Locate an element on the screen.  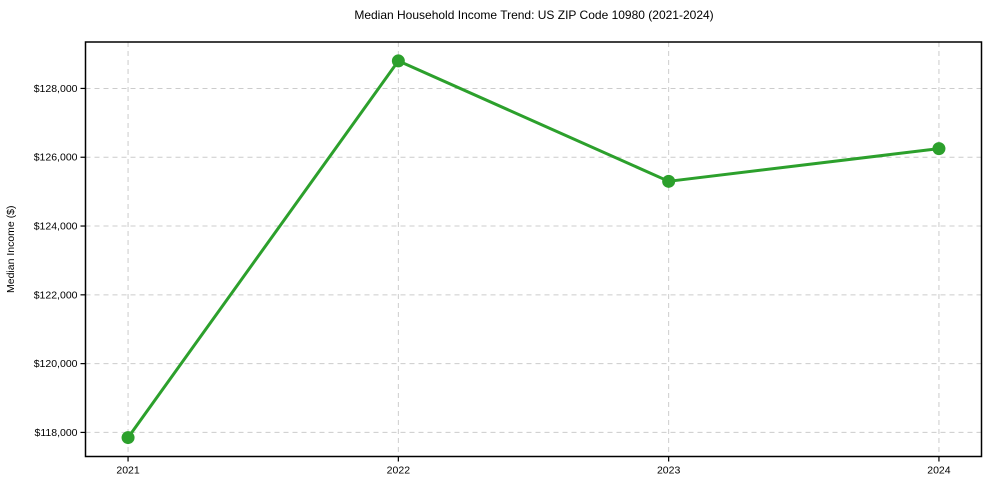
y-tick-label: $118,000 is located at coordinates (55, 433).